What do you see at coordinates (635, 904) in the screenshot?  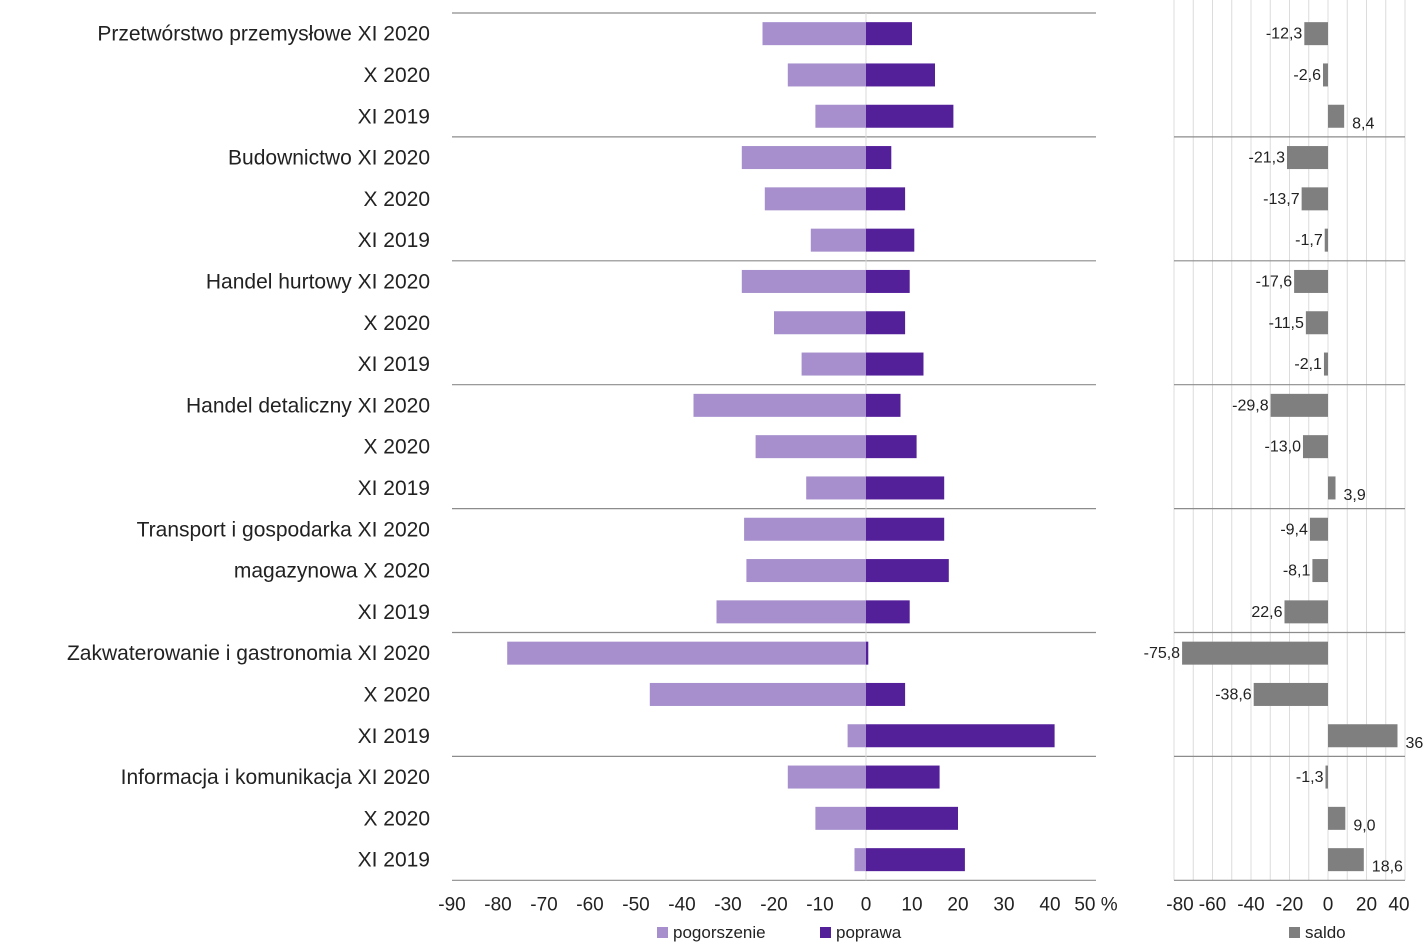 I see `x-tick-label: -50` at bounding box center [635, 904].